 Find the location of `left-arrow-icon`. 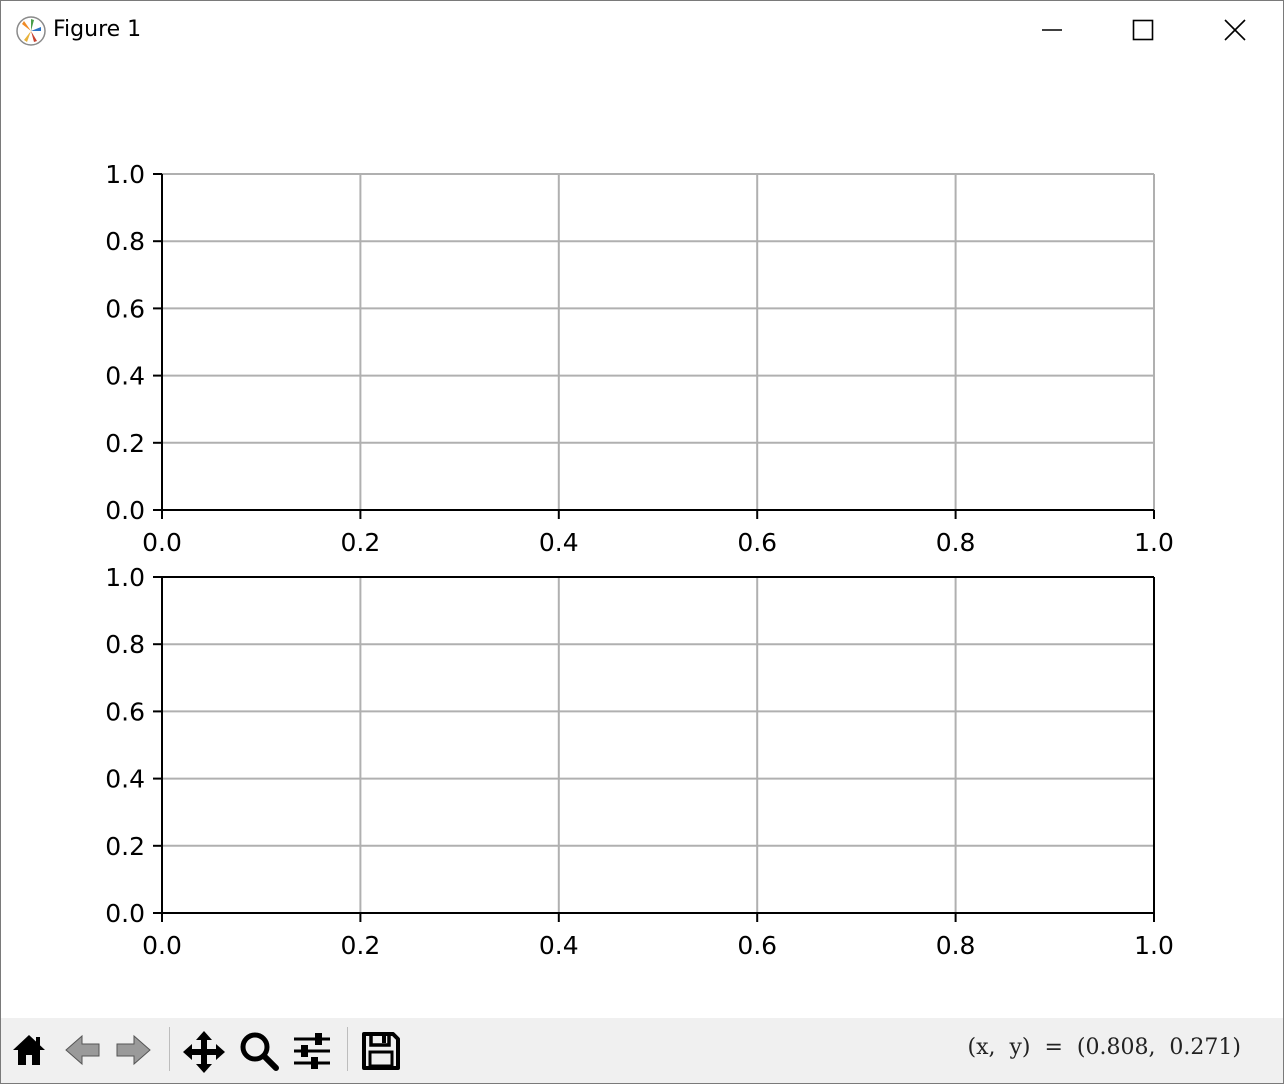

left-arrow-icon is located at coordinates (82, 1050).